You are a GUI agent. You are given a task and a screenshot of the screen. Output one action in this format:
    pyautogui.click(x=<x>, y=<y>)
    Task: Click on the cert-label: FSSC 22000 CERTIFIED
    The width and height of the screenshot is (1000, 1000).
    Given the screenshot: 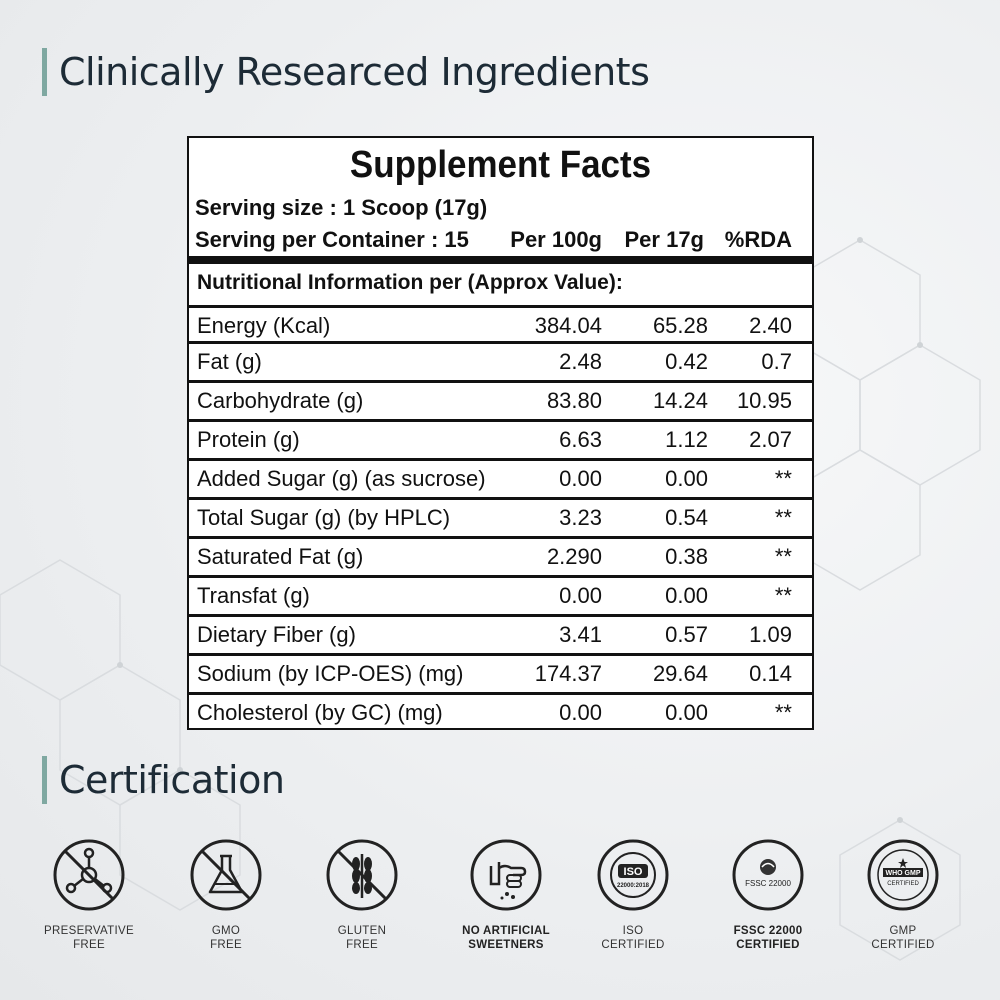 What is the action you would take?
    pyautogui.click(x=768, y=938)
    